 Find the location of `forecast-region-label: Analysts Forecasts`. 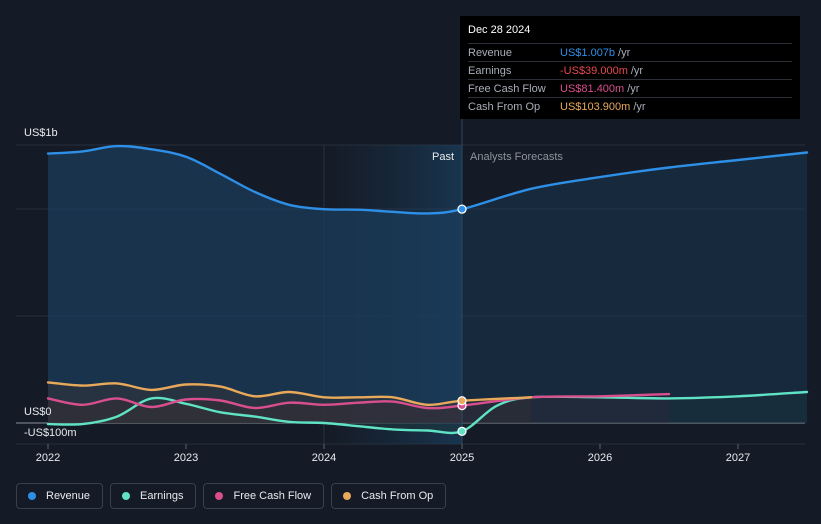

forecast-region-label: Analysts Forecasts is located at coordinates (516, 157).